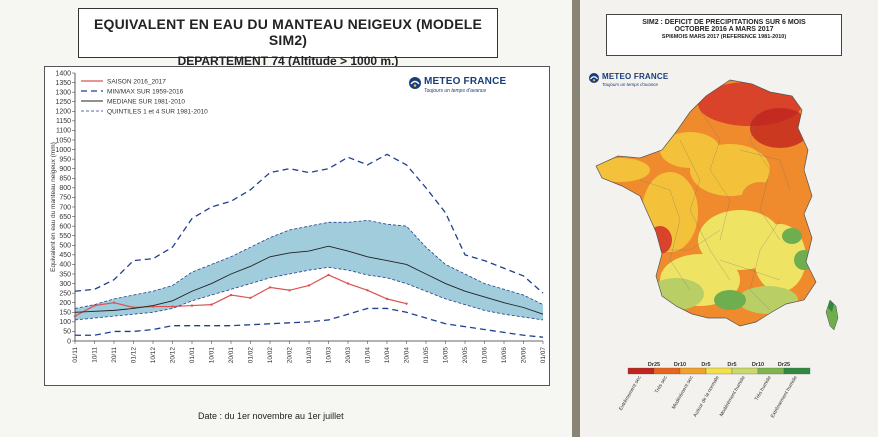 Image resolution: width=878 pixels, height=437 pixels. What do you see at coordinates (75, 355) in the screenshot?
I see `x-tick-label: 01/11` at bounding box center [75, 355].